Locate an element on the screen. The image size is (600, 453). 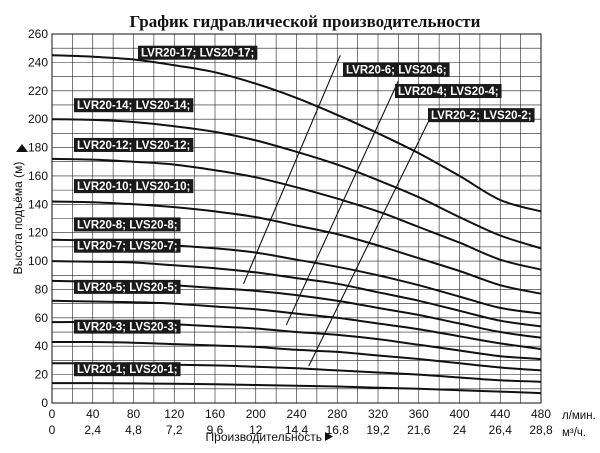
x-tick-label: 0 is located at coordinates (52, 414).